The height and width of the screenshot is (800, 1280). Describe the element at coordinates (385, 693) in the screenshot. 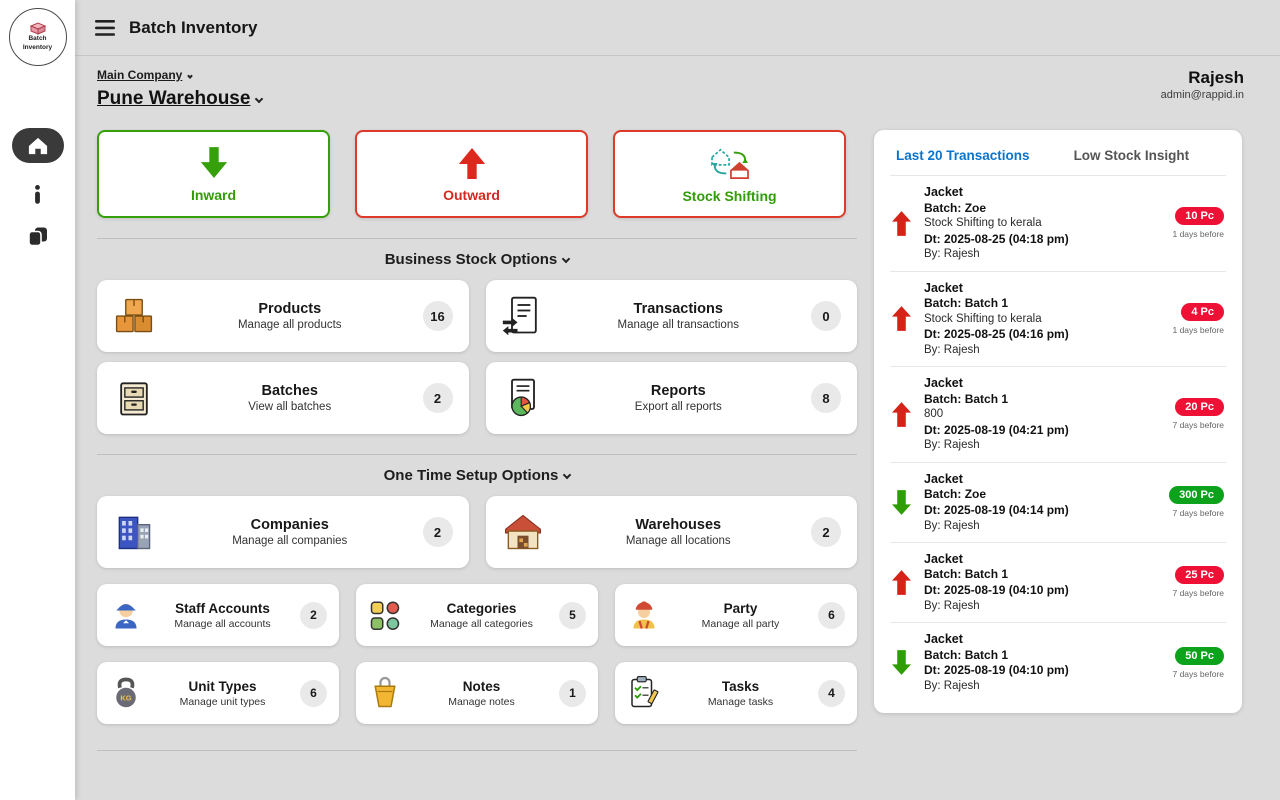

I see `clip-icon` at that location.